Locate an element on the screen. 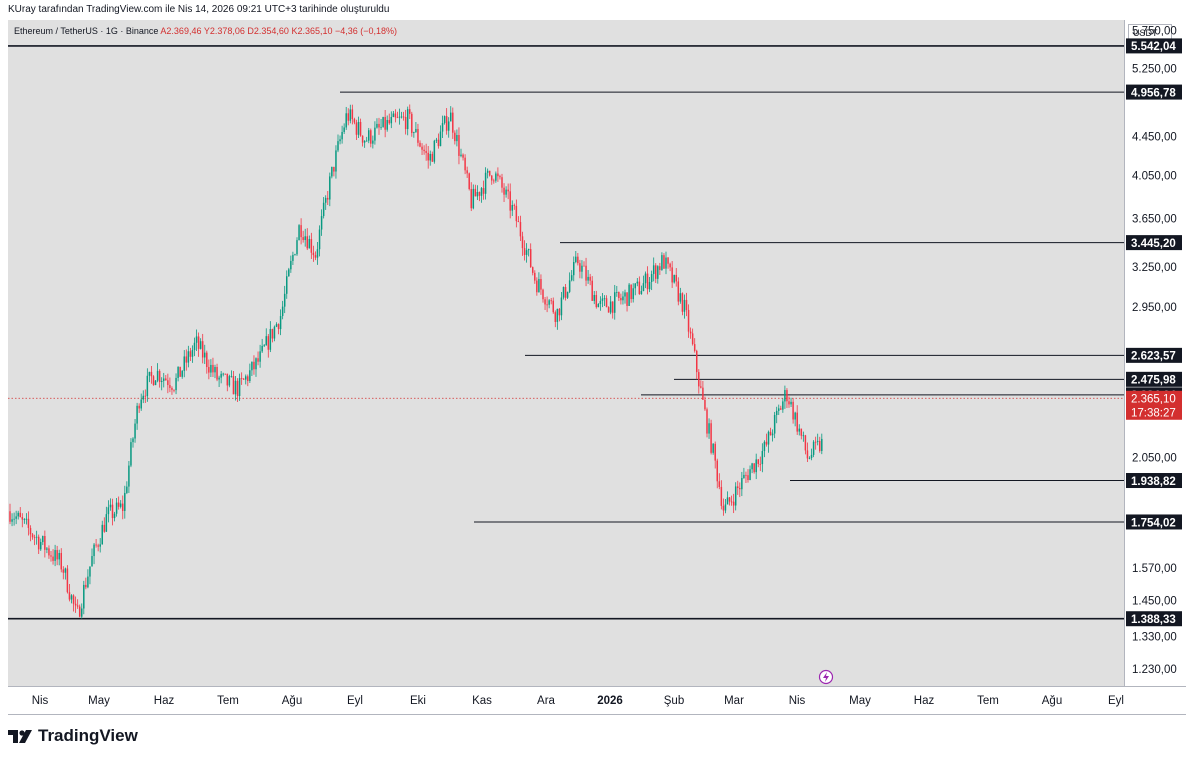 The height and width of the screenshot is (759, 1200). currency-selector: USDT is located at coordinates (1150, 33).